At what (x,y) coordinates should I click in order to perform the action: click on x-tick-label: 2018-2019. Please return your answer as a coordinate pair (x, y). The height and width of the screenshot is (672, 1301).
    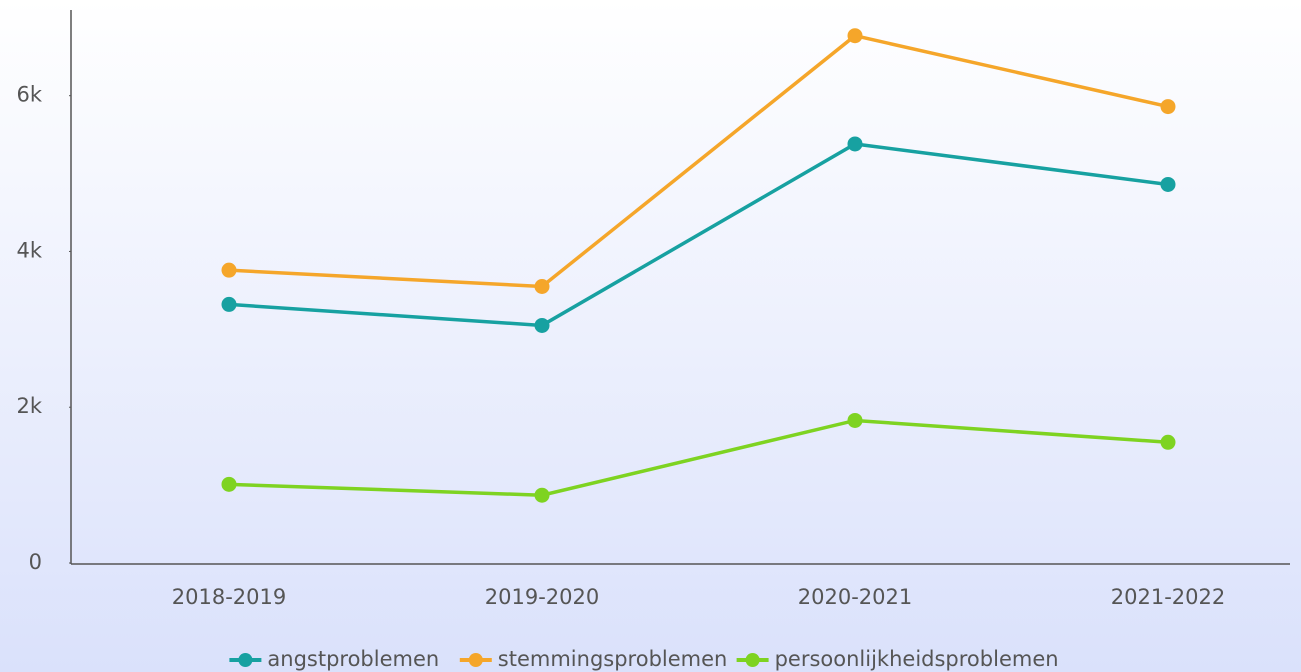
    Looking at the image, I should click on (229, 597).